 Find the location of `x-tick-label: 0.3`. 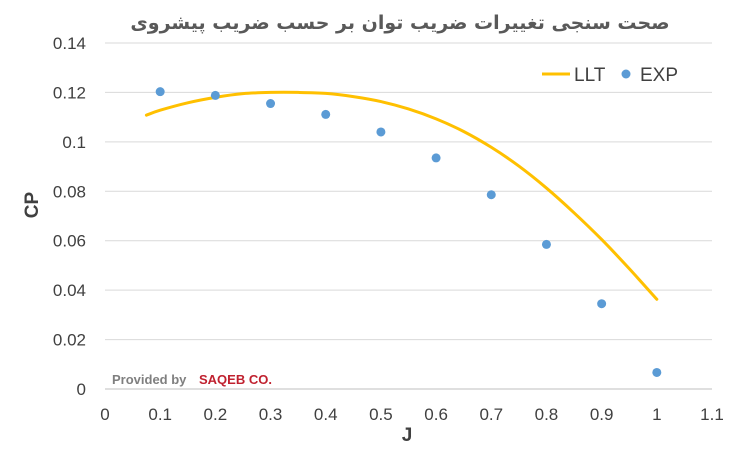

x-tick-label: 0.3 is located at coordinates (271, 414).